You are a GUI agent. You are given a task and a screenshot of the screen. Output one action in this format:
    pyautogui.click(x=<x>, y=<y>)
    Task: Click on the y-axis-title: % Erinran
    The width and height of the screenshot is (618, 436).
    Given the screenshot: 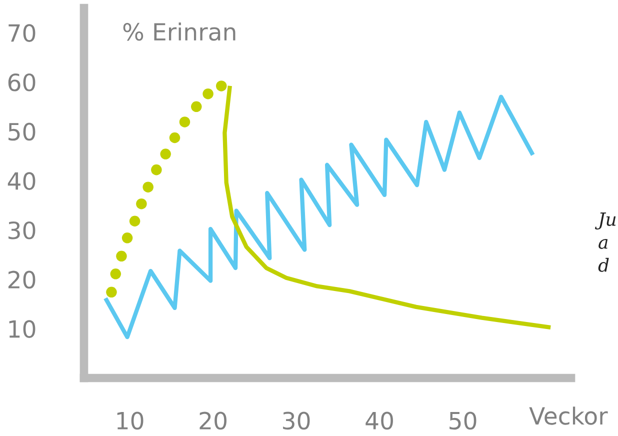 What is the action you would take?
    pyautogui.click(x=179, y=31)
    